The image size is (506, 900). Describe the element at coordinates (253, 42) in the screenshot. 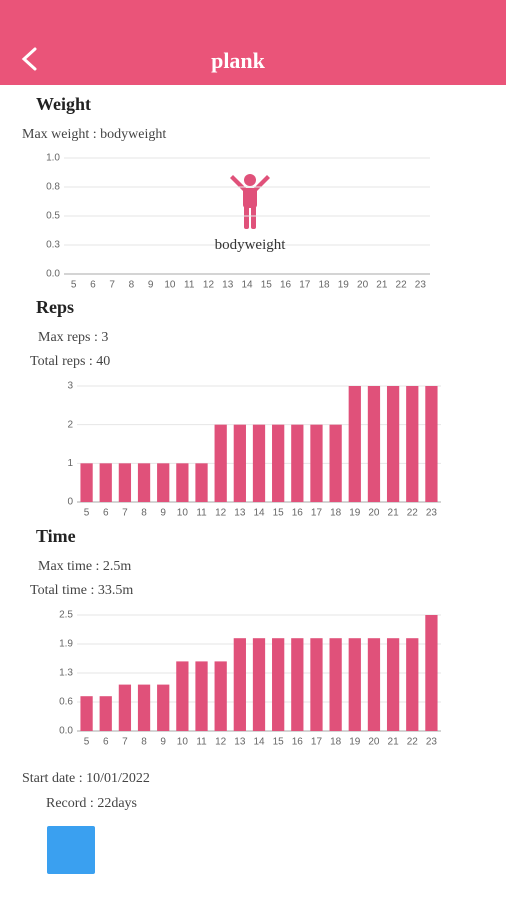

I see `app-bar` at that location.